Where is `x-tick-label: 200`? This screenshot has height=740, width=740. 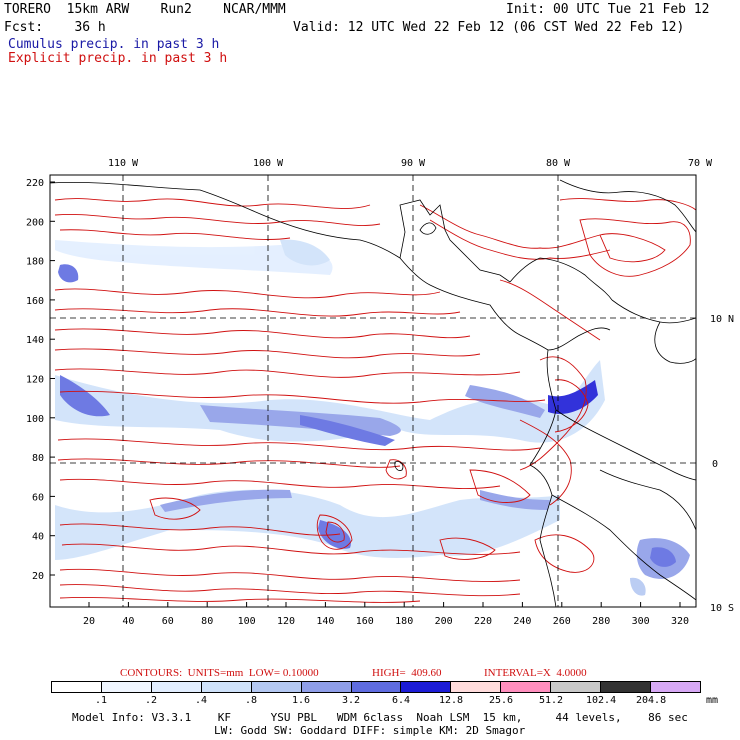 x-tick-label: 200 is located at coordinates (444, 621).